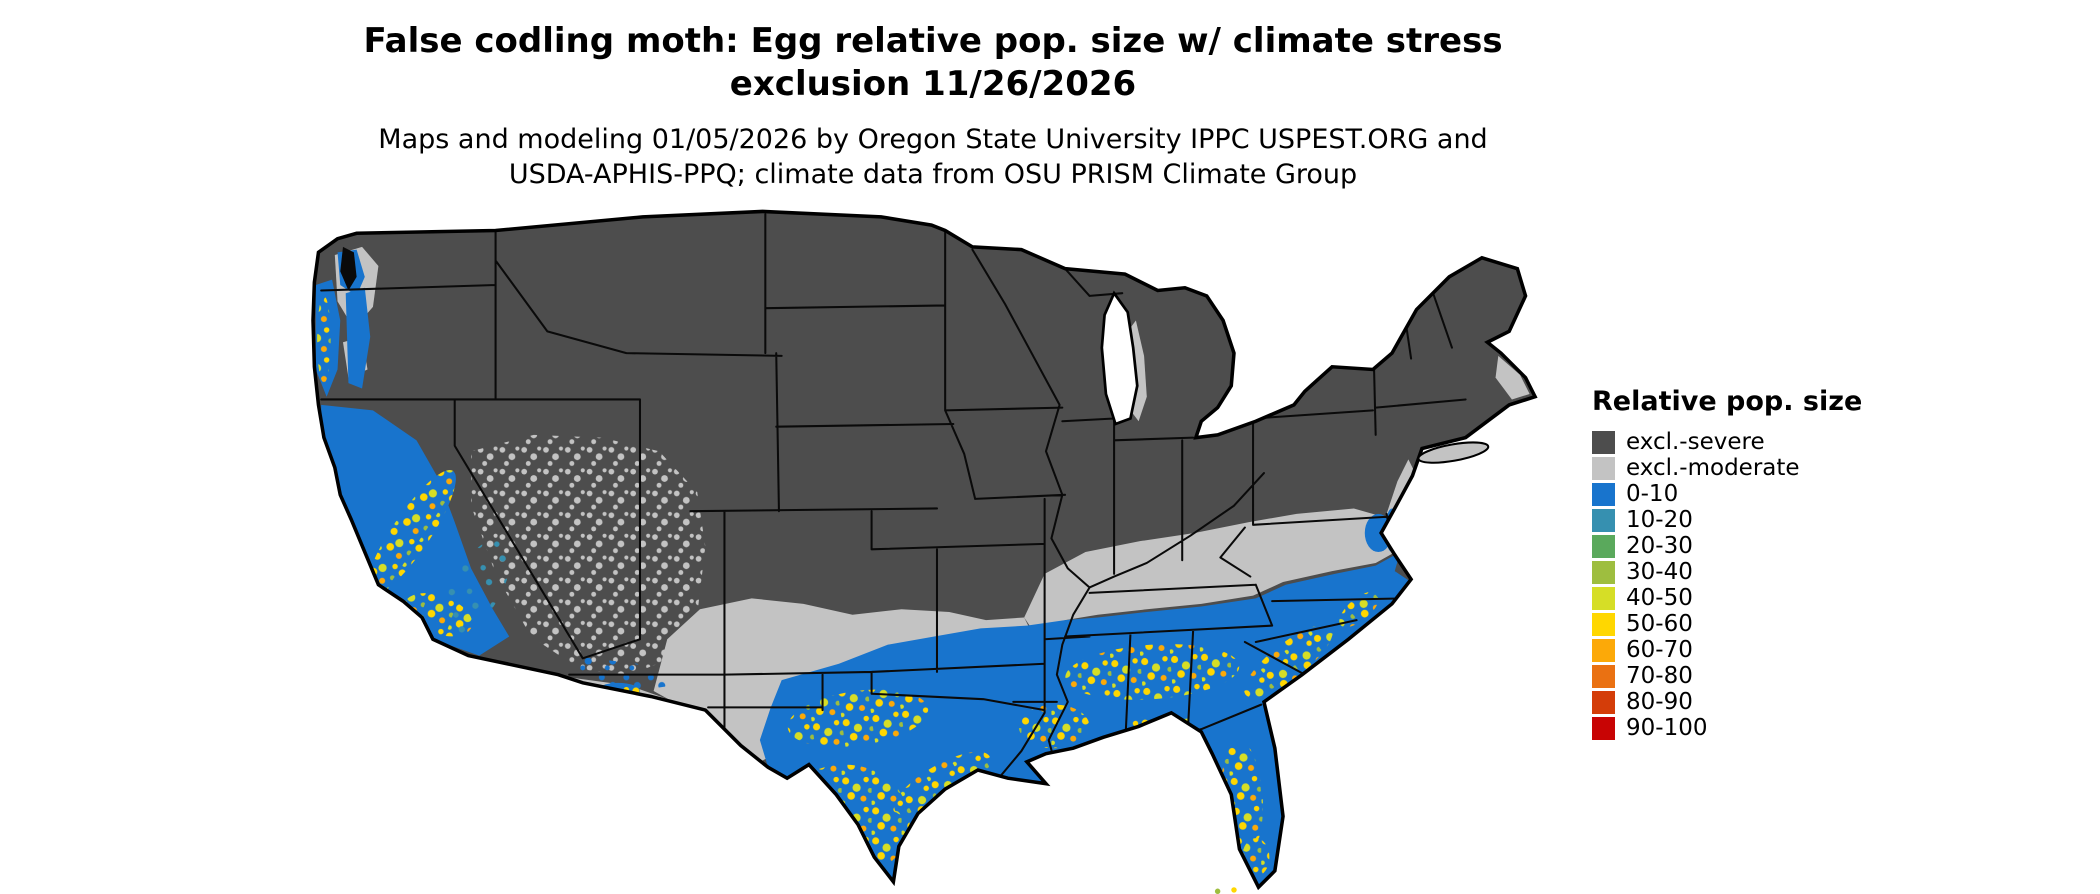 This screenshot has width=2100, height=894. I want to click on legend-label: 90-100, so click(1667, 727).